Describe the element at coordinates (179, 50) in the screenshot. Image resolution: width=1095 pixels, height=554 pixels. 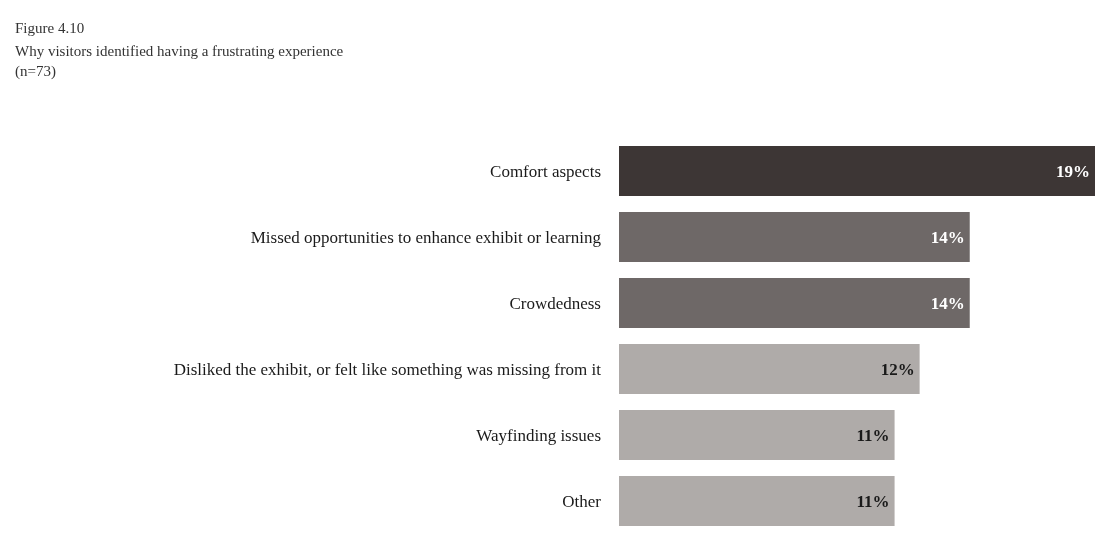
I see `text: Why visitors identified having a frustrating experience` at that location.